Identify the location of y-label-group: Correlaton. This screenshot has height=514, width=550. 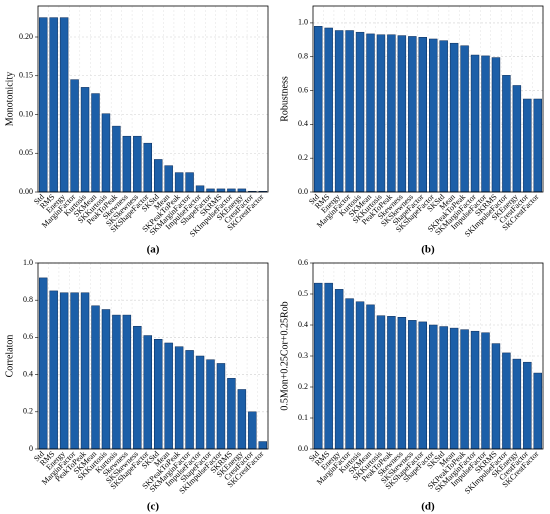
(9, 356).